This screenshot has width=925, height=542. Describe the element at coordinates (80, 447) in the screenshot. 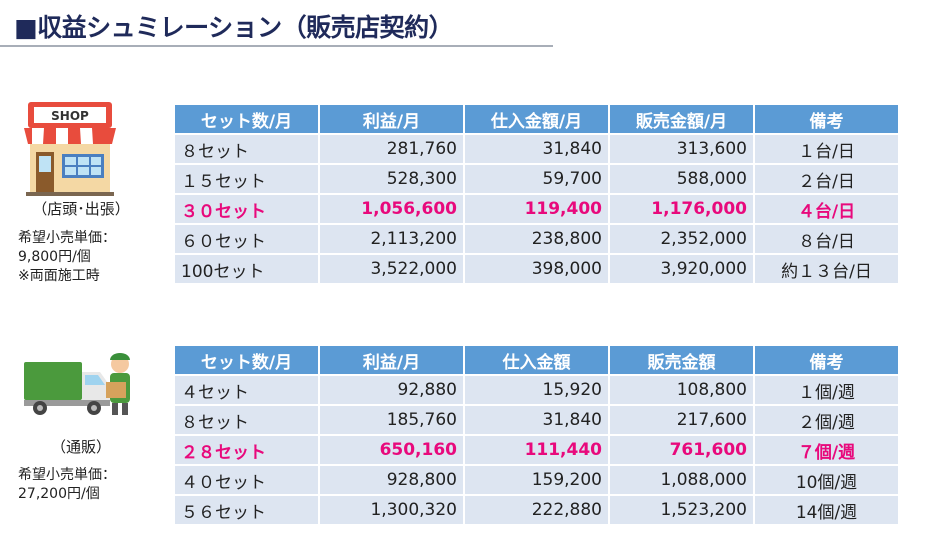

I see `mail-caption: （通販）` at that location.